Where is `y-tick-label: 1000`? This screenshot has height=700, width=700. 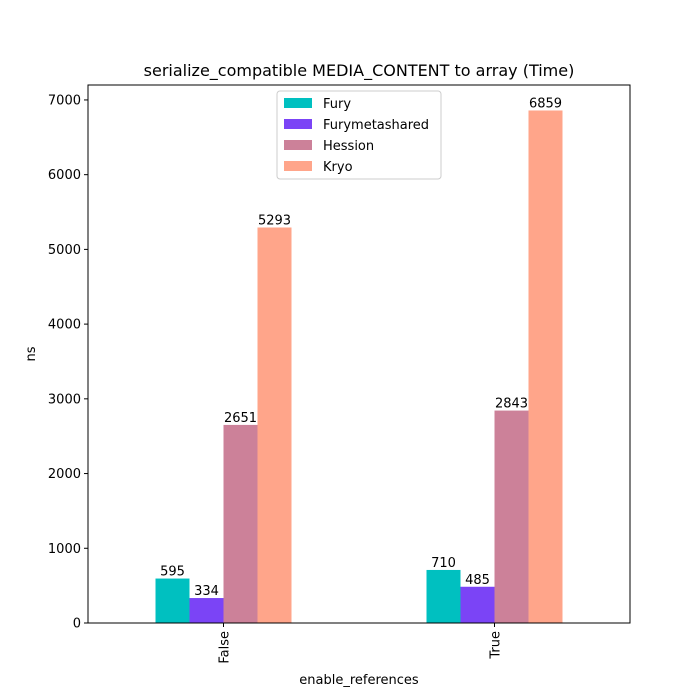
y-tick-label: 1000 is located at coordinates (64, 549).